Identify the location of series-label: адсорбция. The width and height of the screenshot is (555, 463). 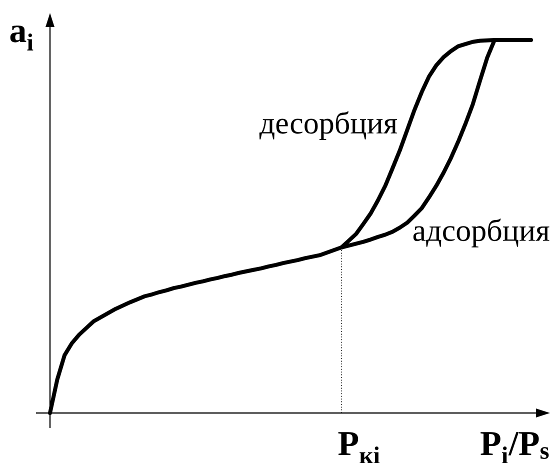
(481, 233).